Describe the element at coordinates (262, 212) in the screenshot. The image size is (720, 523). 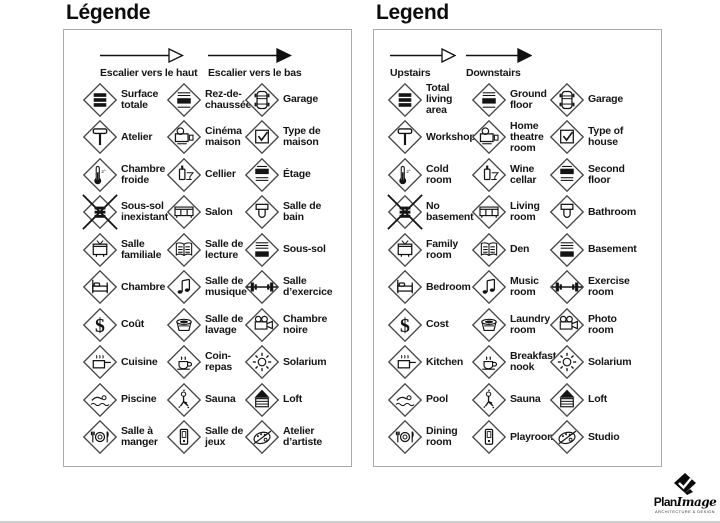
I see `toilet-icon` at that location.